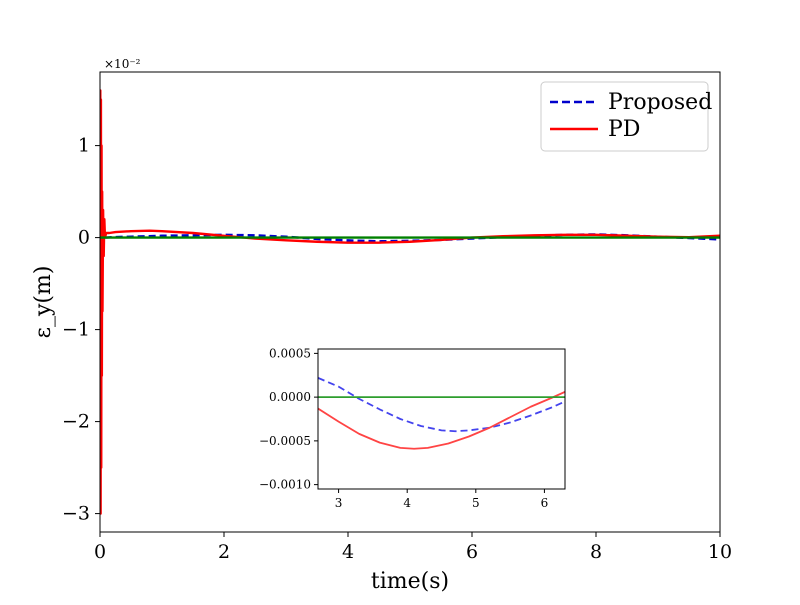 The image size is (800, 605). Describe the element at coordinates (43, 302) in the screenshot. I see `y-axis-label: ε_y(m)` at that location.